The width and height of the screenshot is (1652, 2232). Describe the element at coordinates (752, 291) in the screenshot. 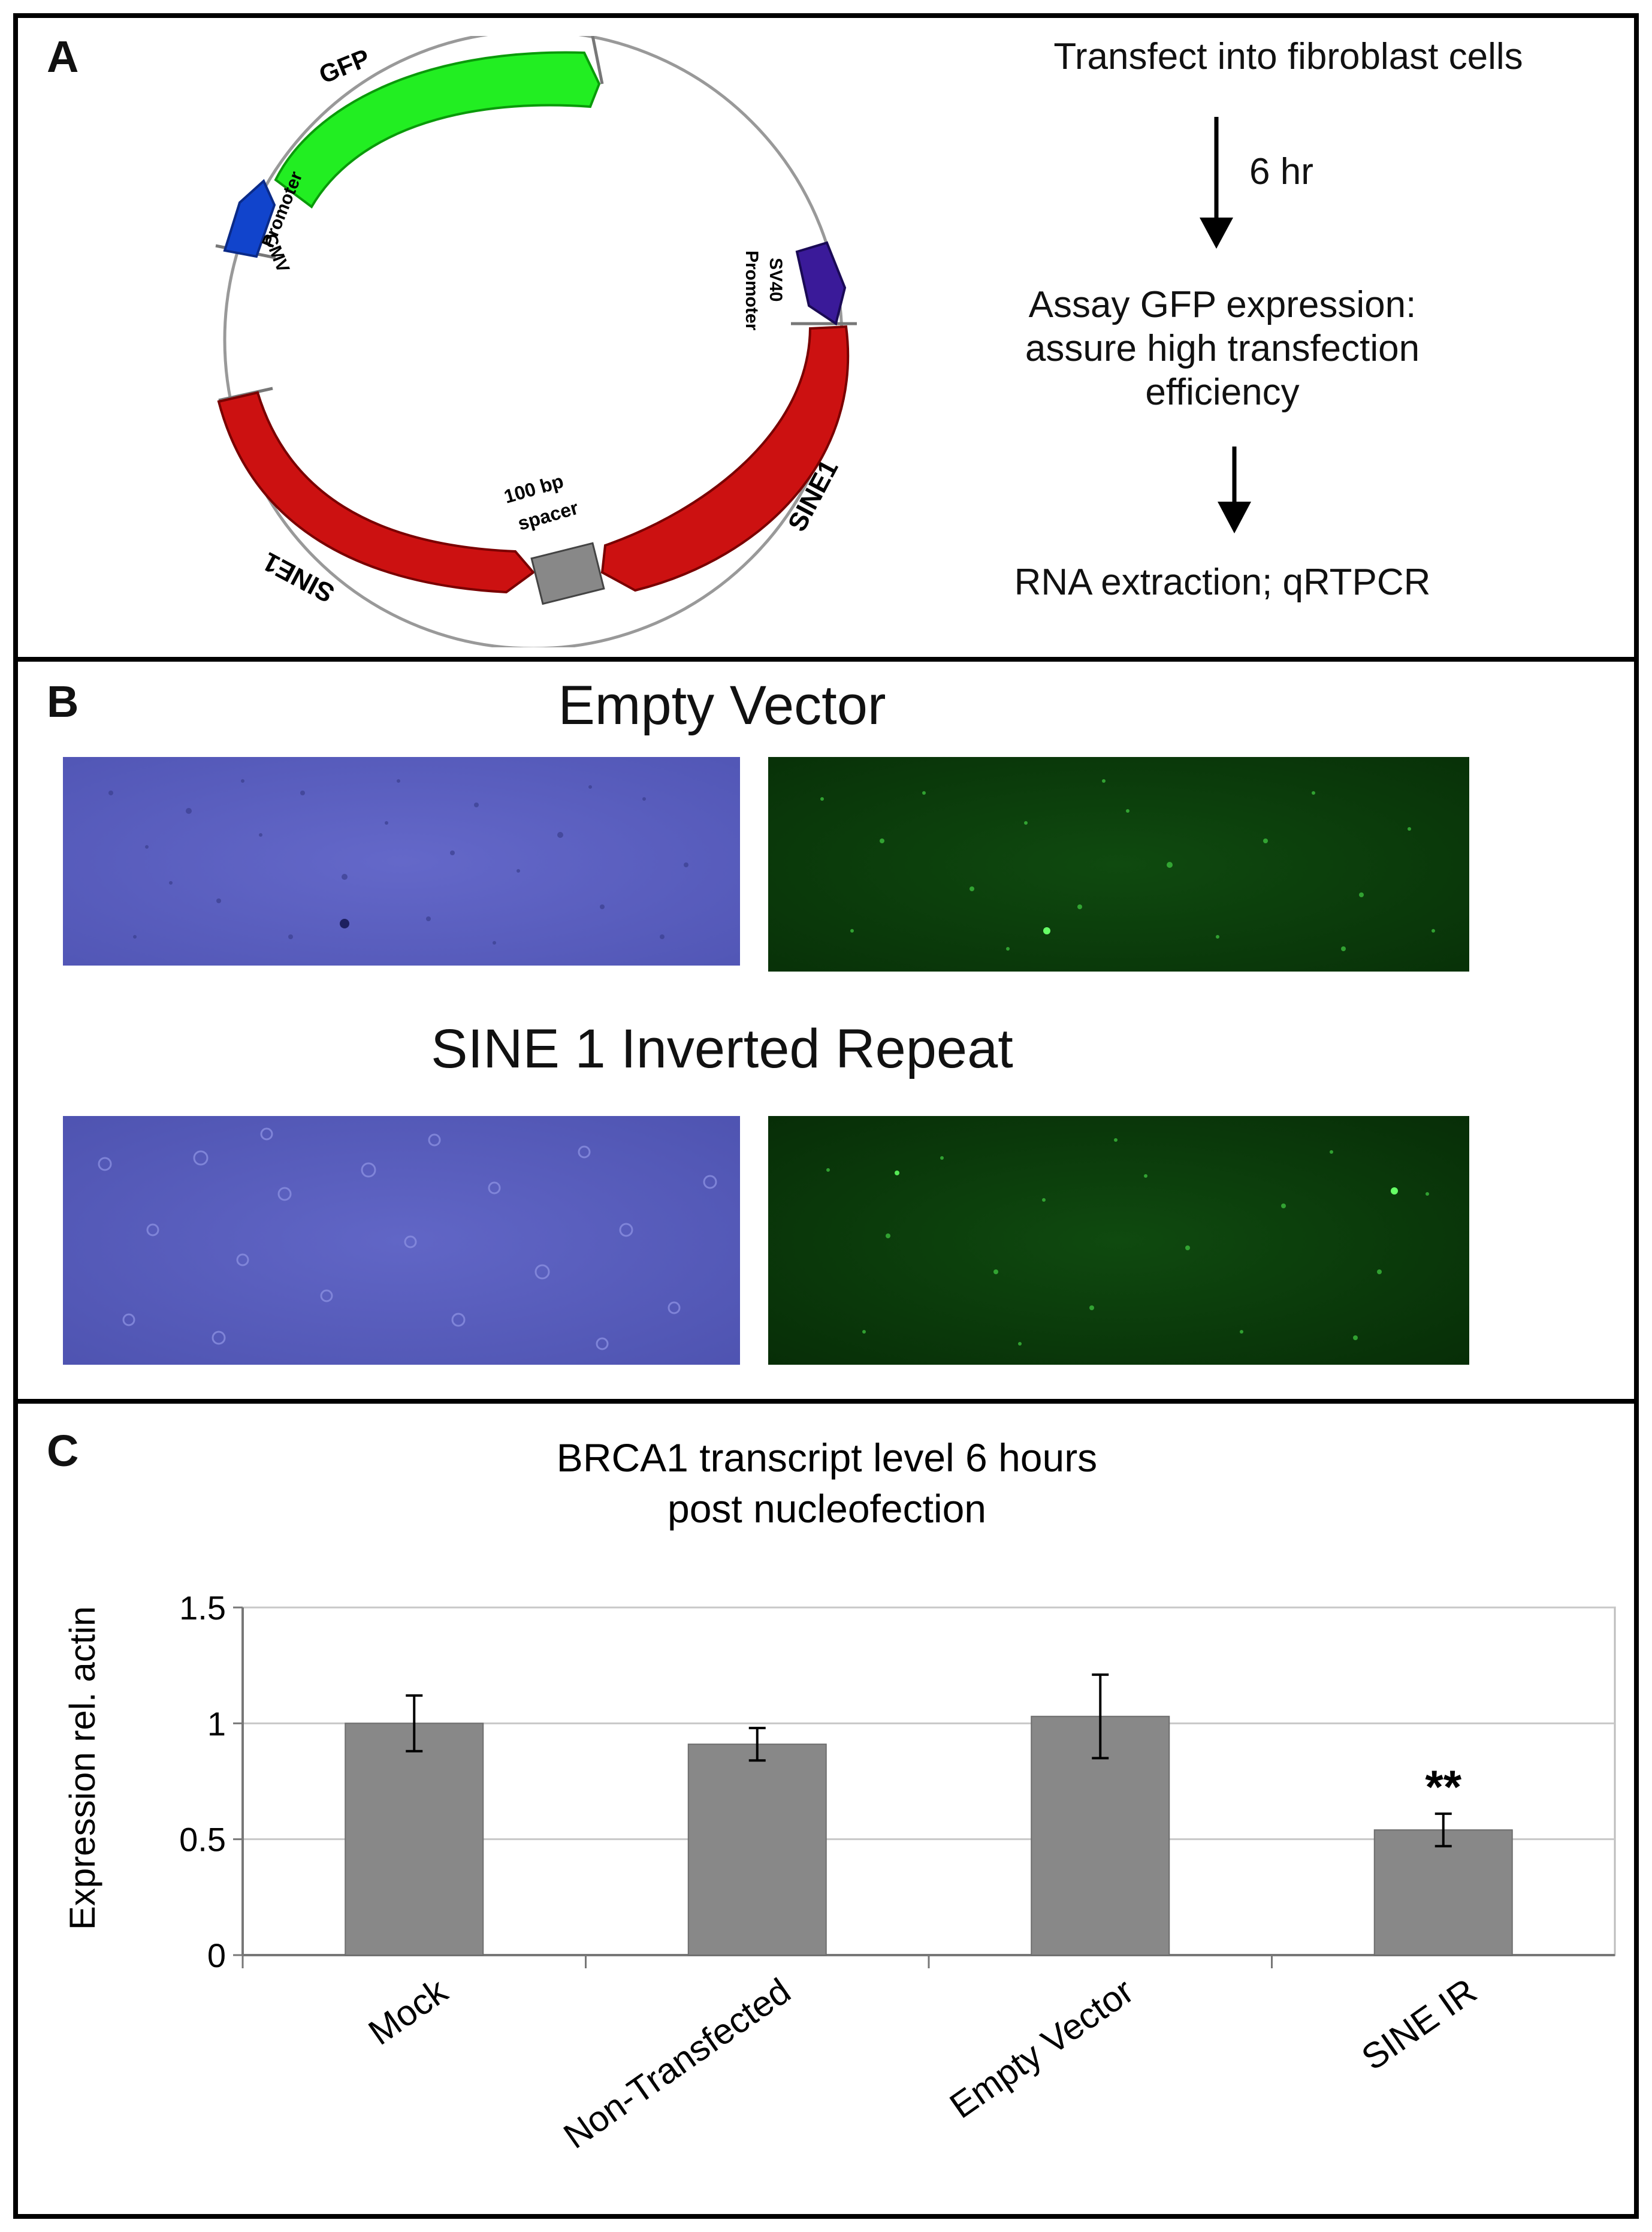

I see `sv40-promoter-label: Promoter` at that location.